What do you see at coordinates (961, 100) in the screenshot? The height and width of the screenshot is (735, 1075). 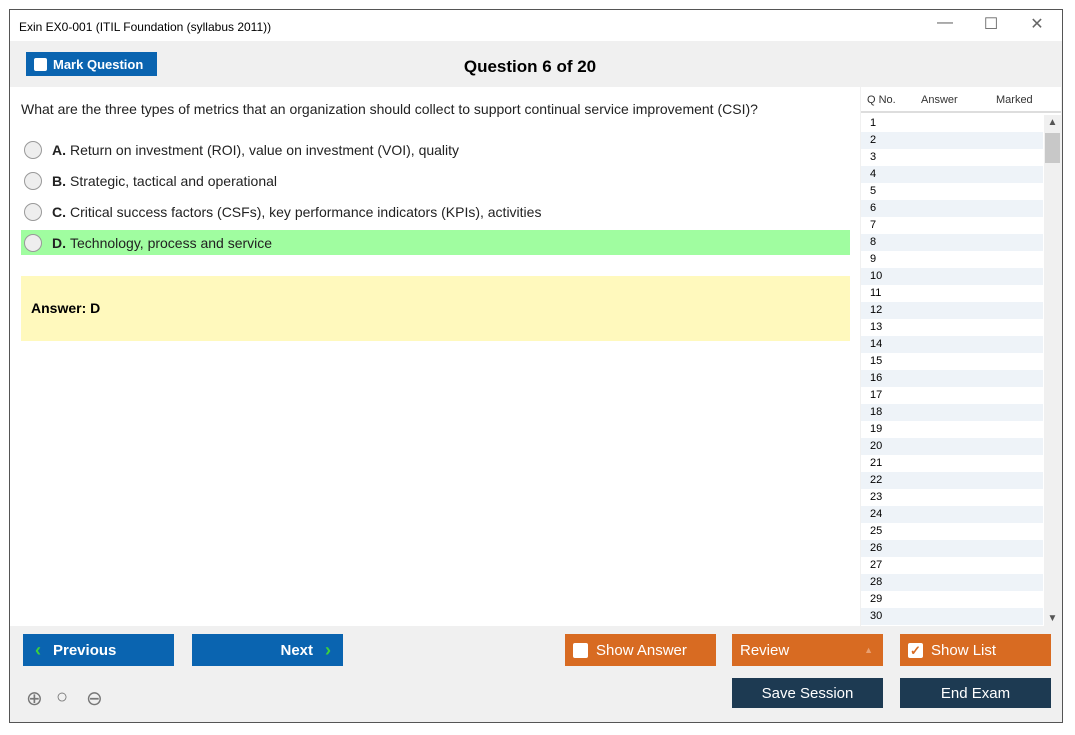 I see `list-header: Q No. Answer Marked` at bounding box center [961, 100].